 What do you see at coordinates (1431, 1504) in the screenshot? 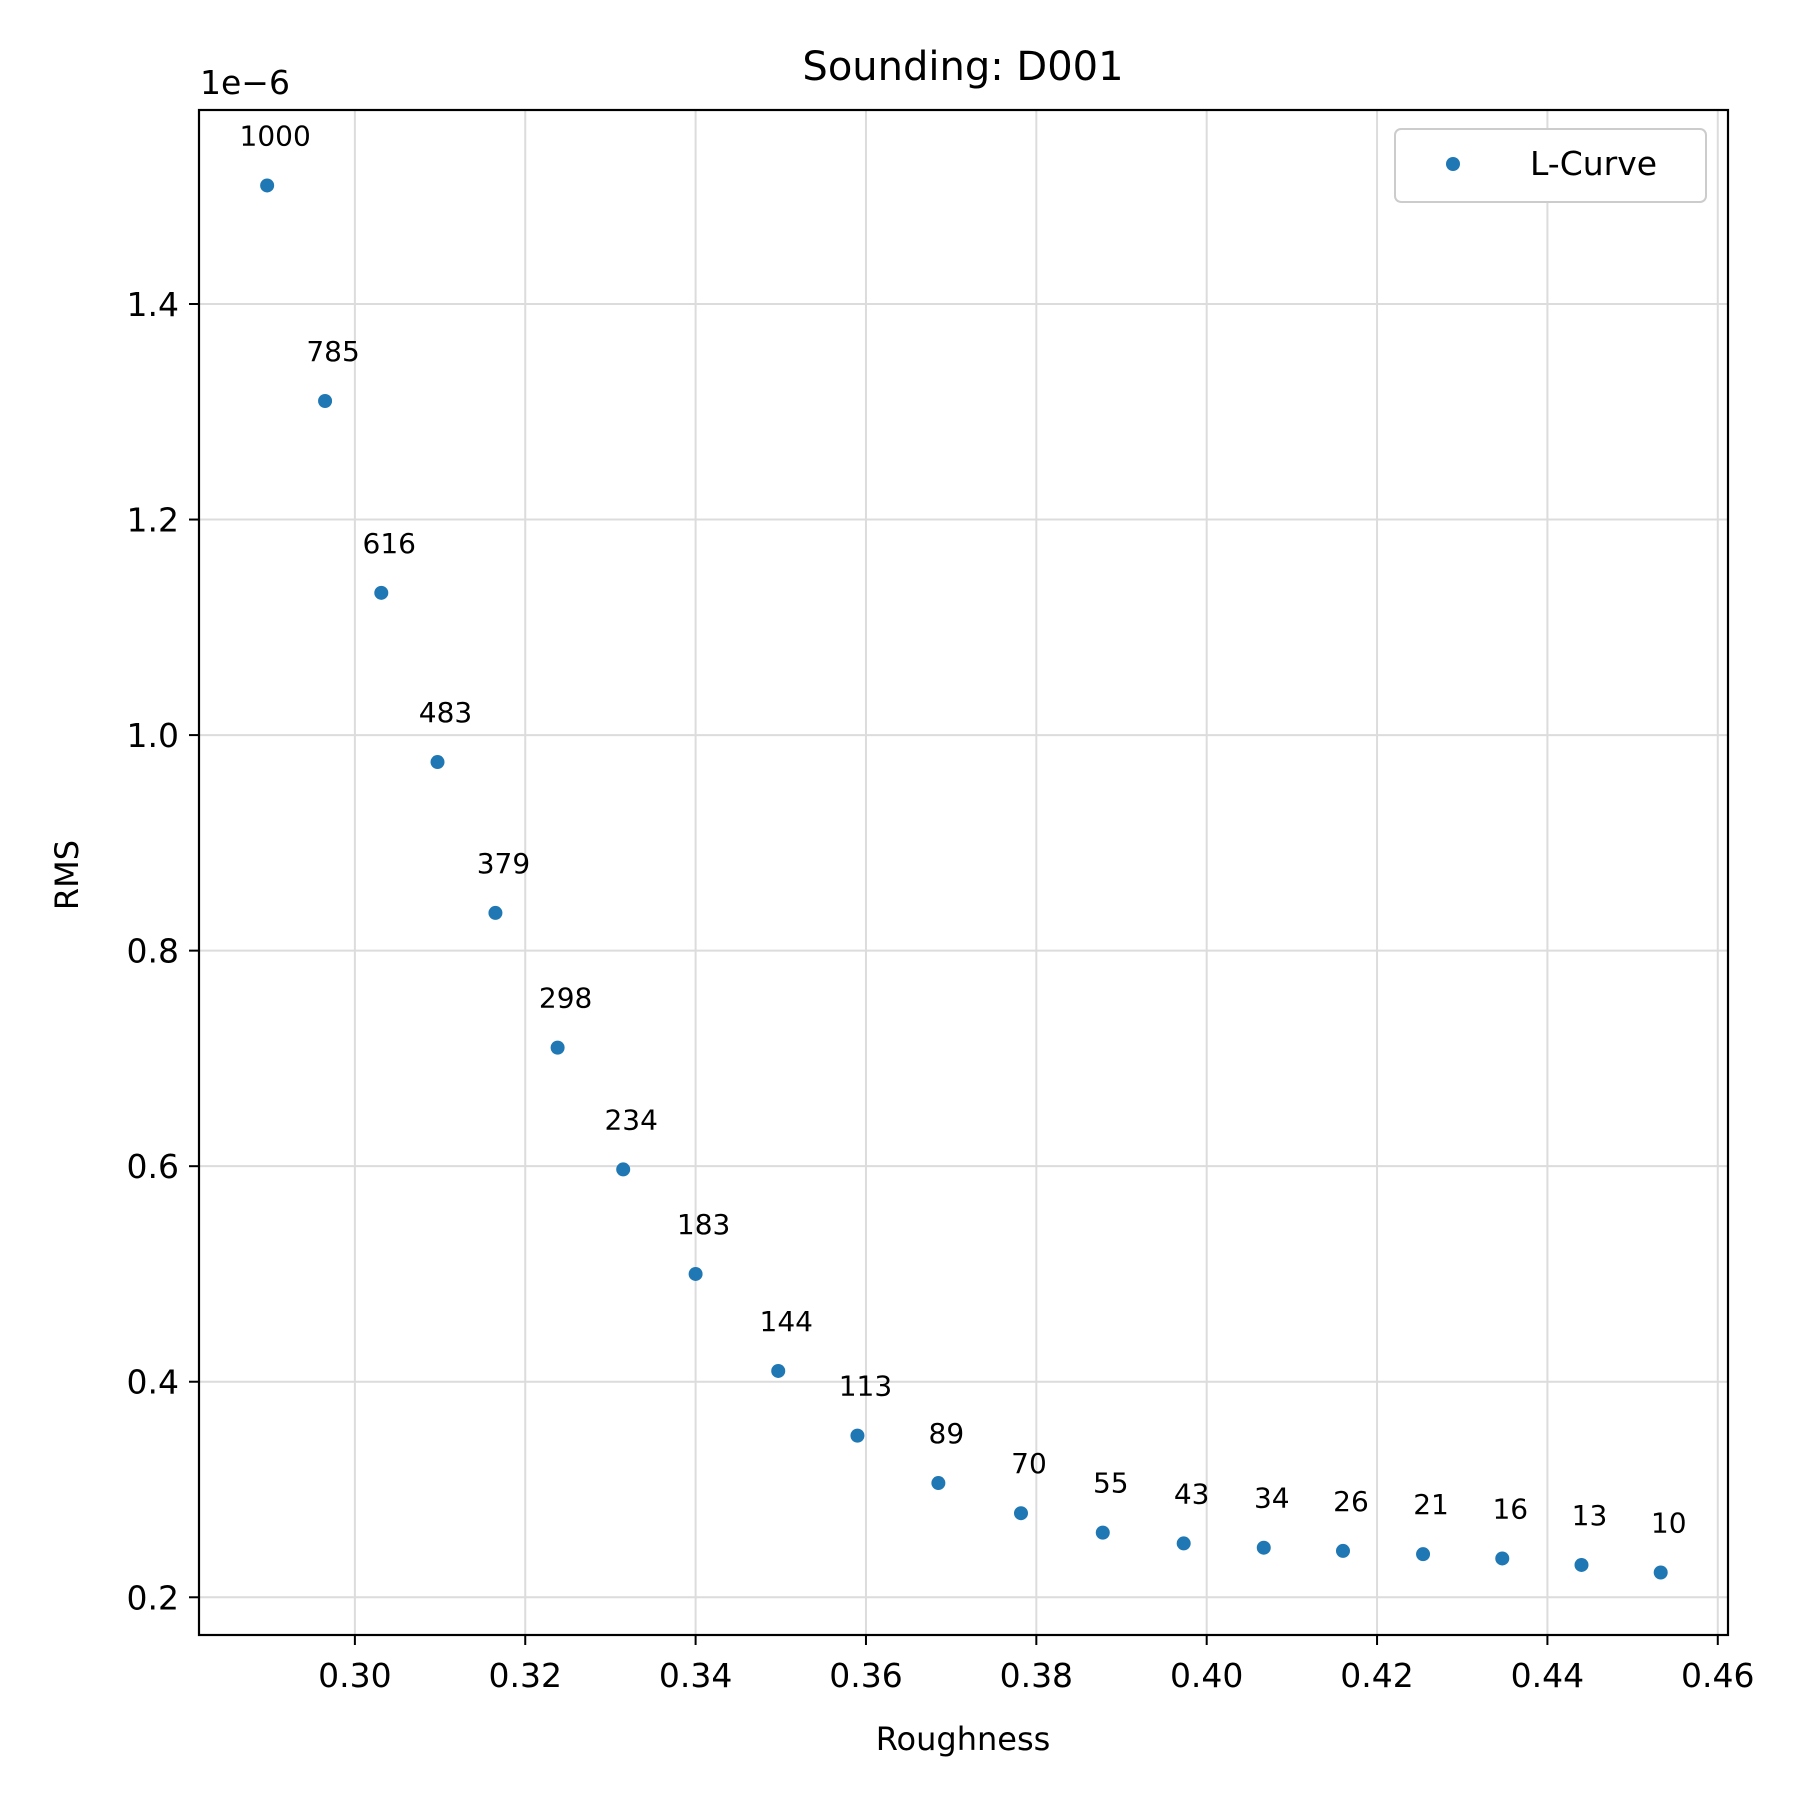
I see `data-point-label: 21` at bounding box center [1431, 1504].